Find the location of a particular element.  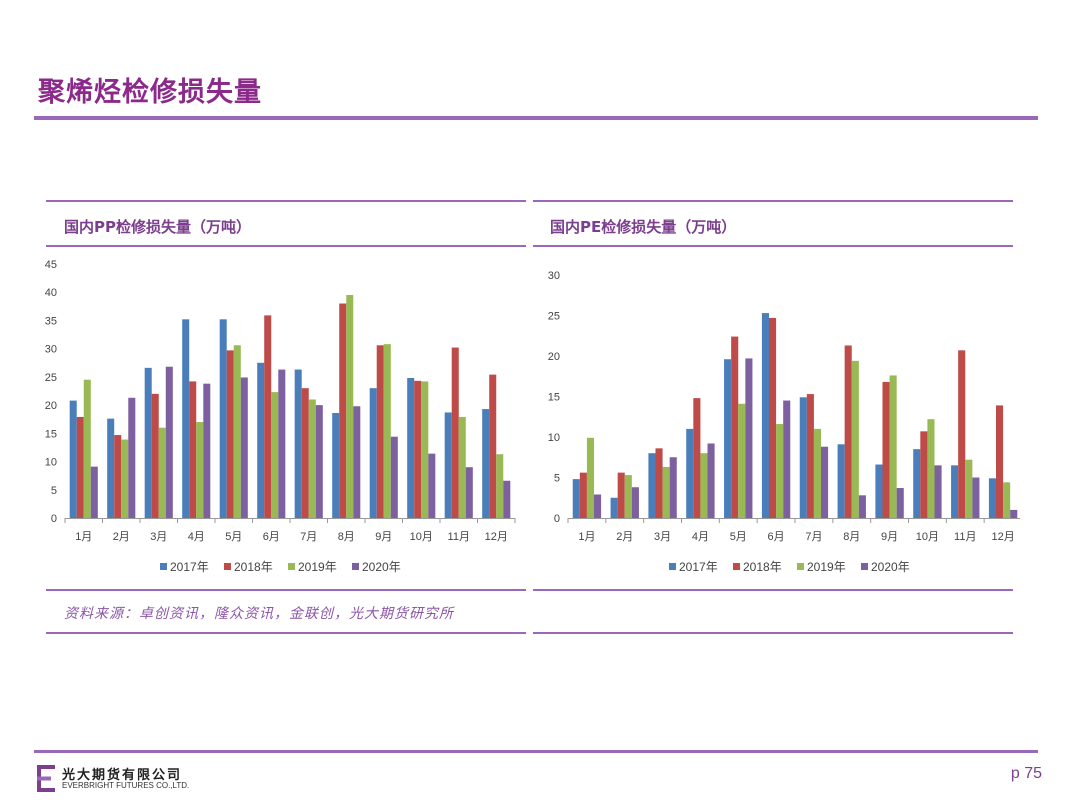

pp-ytick-label: 30 is located at coordinates (51, 350).